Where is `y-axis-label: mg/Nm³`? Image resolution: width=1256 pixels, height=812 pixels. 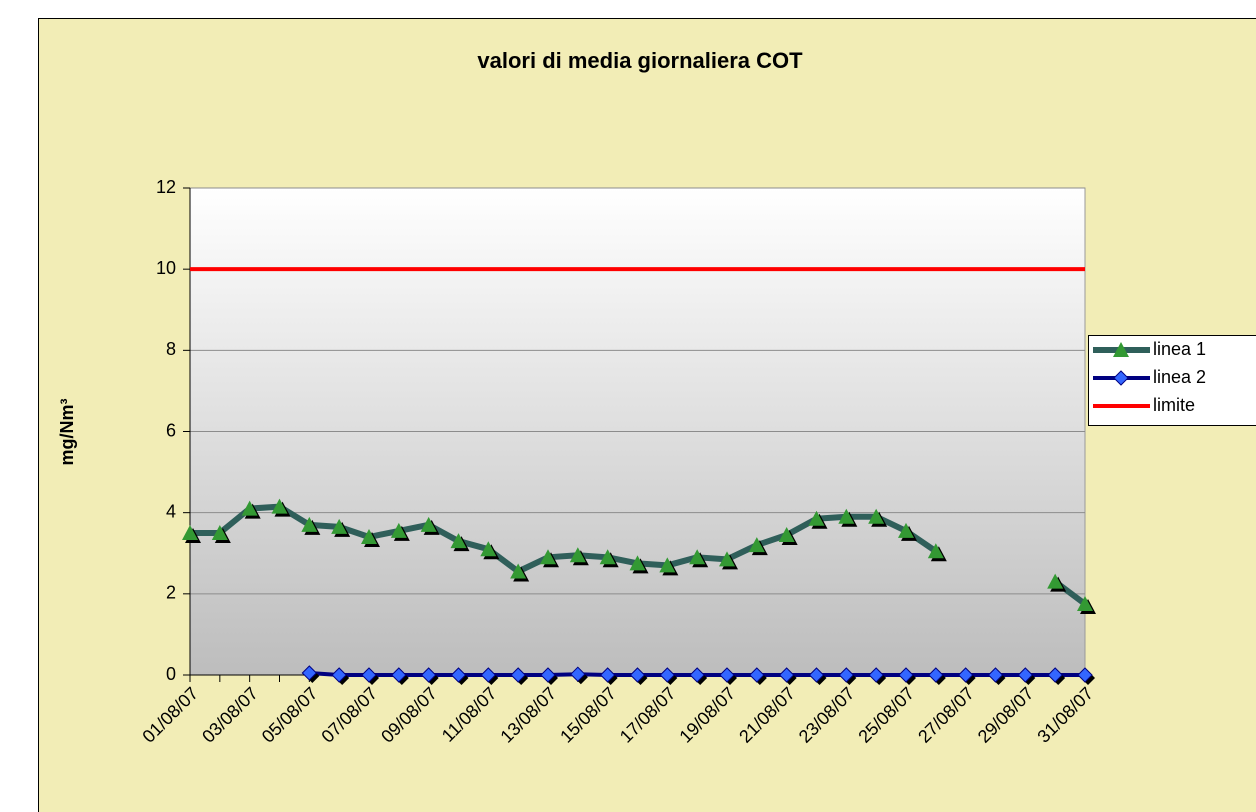
y-axis-label: mg/Nm³ is located at coordinates (67, 431).